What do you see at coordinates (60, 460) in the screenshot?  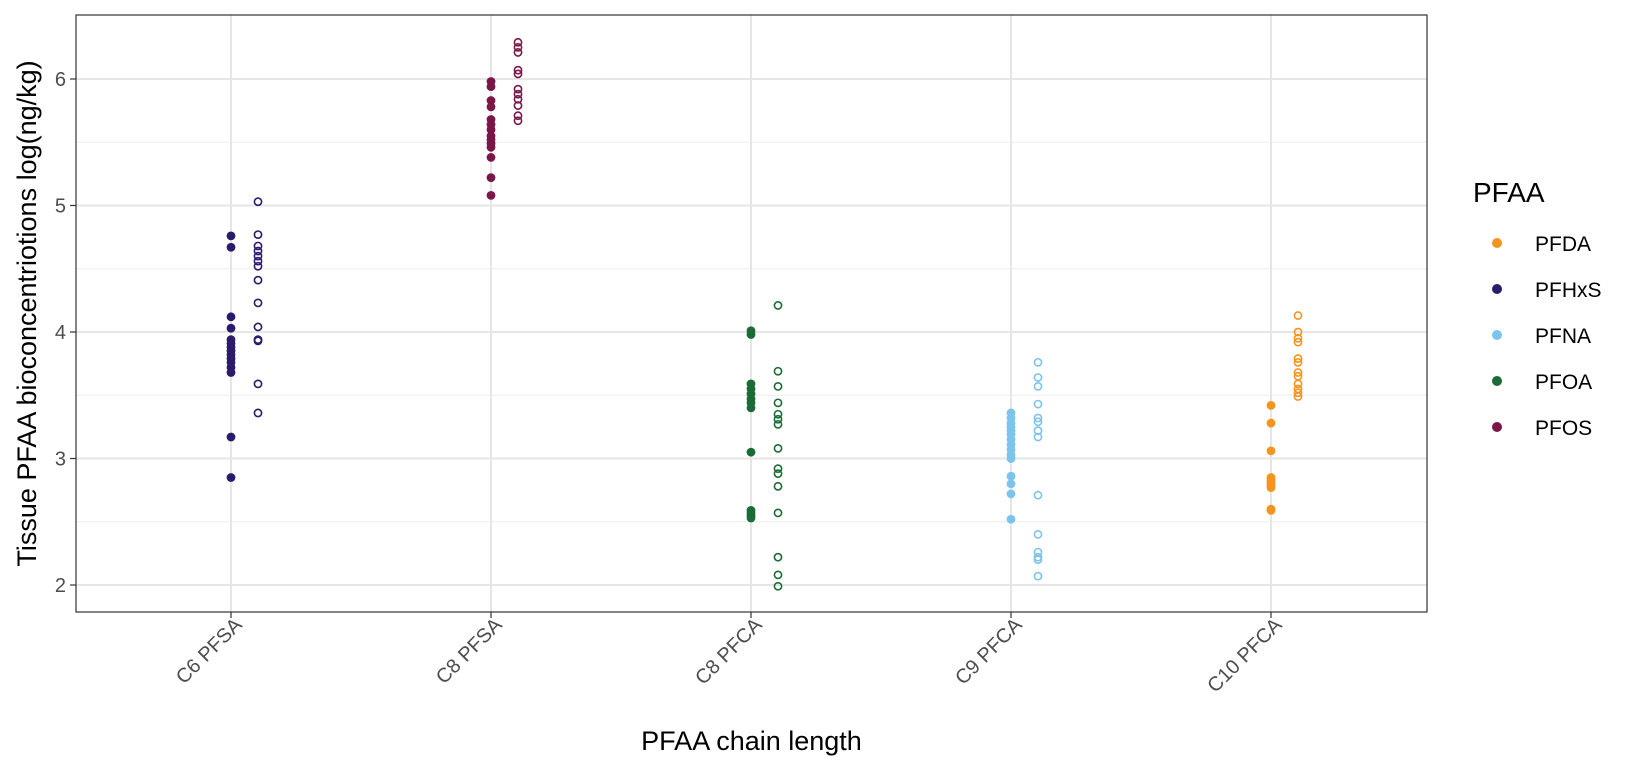 I see `y-tick-label: 3` at bounding box center [60, 460].